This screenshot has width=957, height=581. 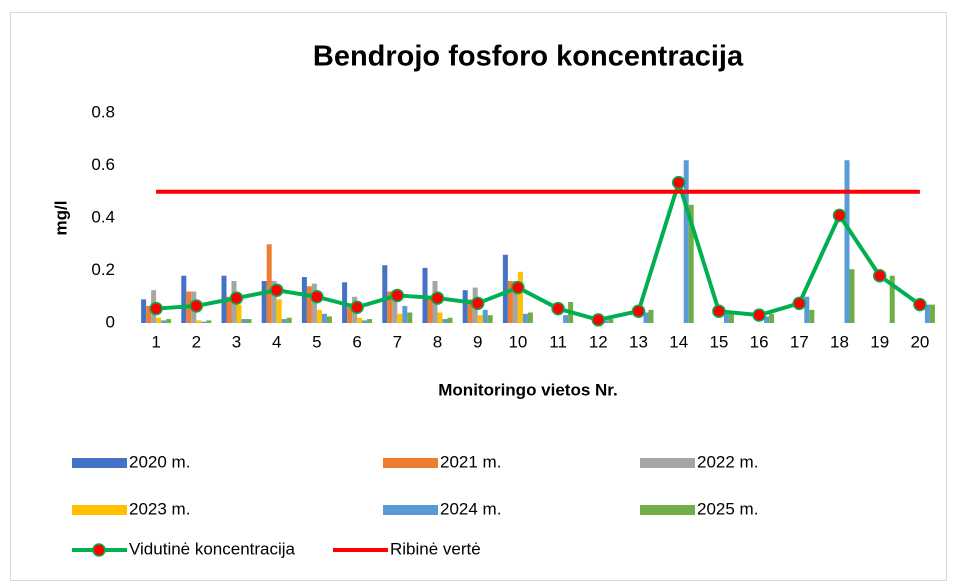 I want to click on legend-label: 2022 m., so click(x=727, y=461).